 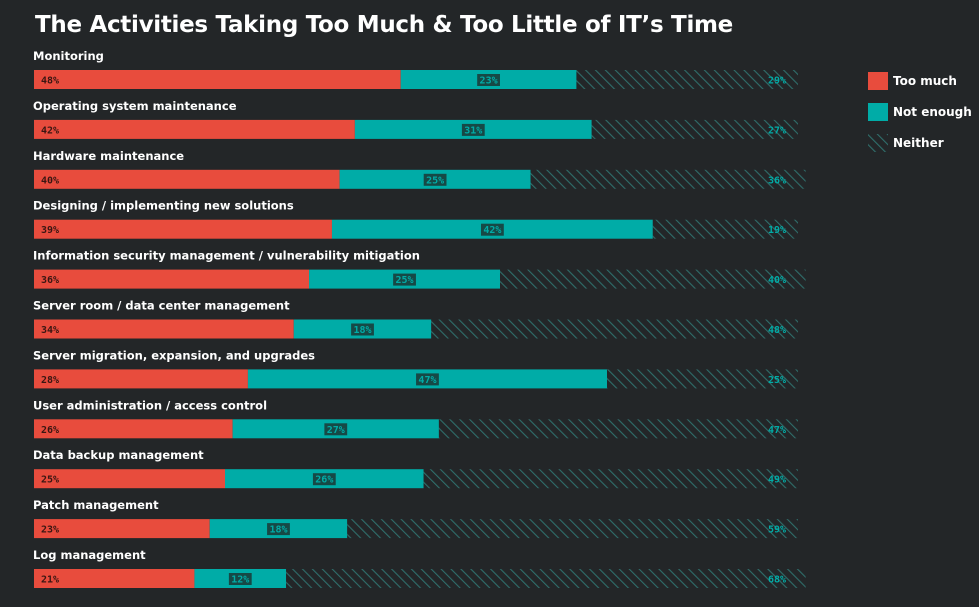 I want to click on legend-label: Not enough, so click(x=932, y=112).